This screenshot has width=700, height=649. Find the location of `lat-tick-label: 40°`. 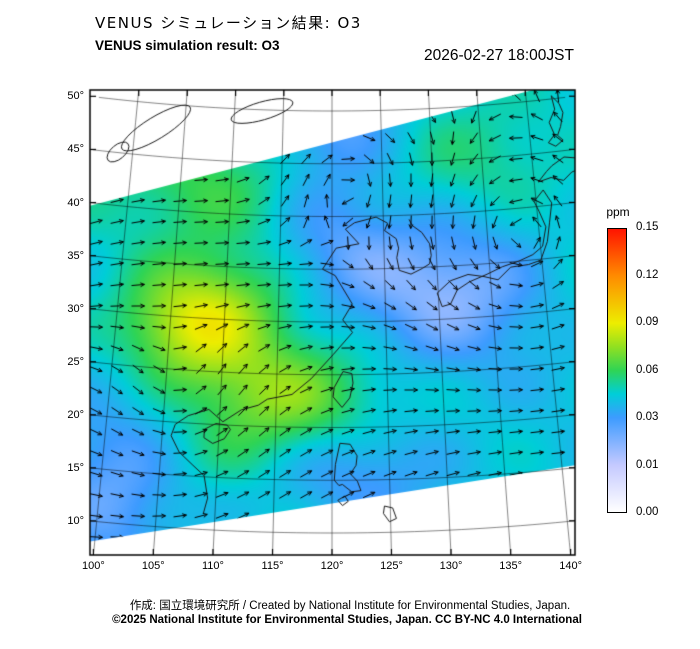

lat-tick-label: 40° is located at coordinates (75, 202).